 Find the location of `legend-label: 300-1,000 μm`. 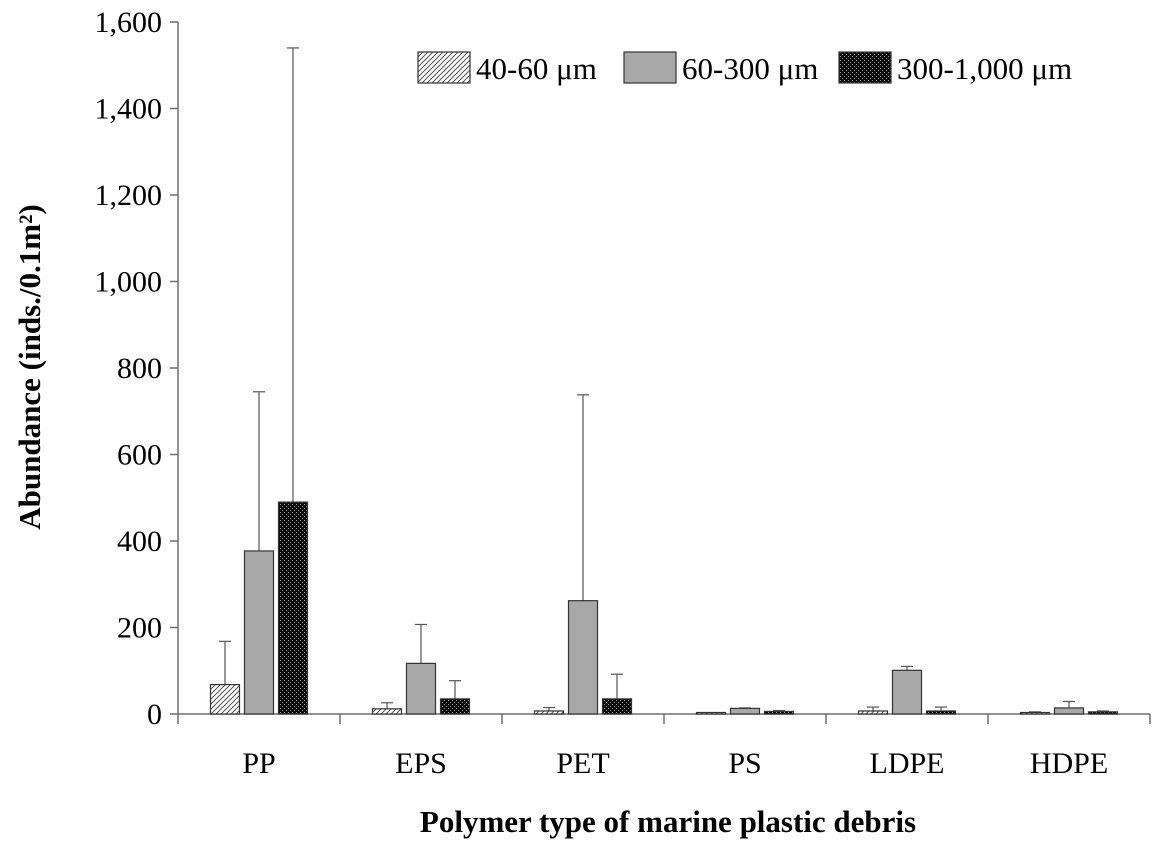

legend-label: 300-1,000 μm is located at coordinates (984, 68).